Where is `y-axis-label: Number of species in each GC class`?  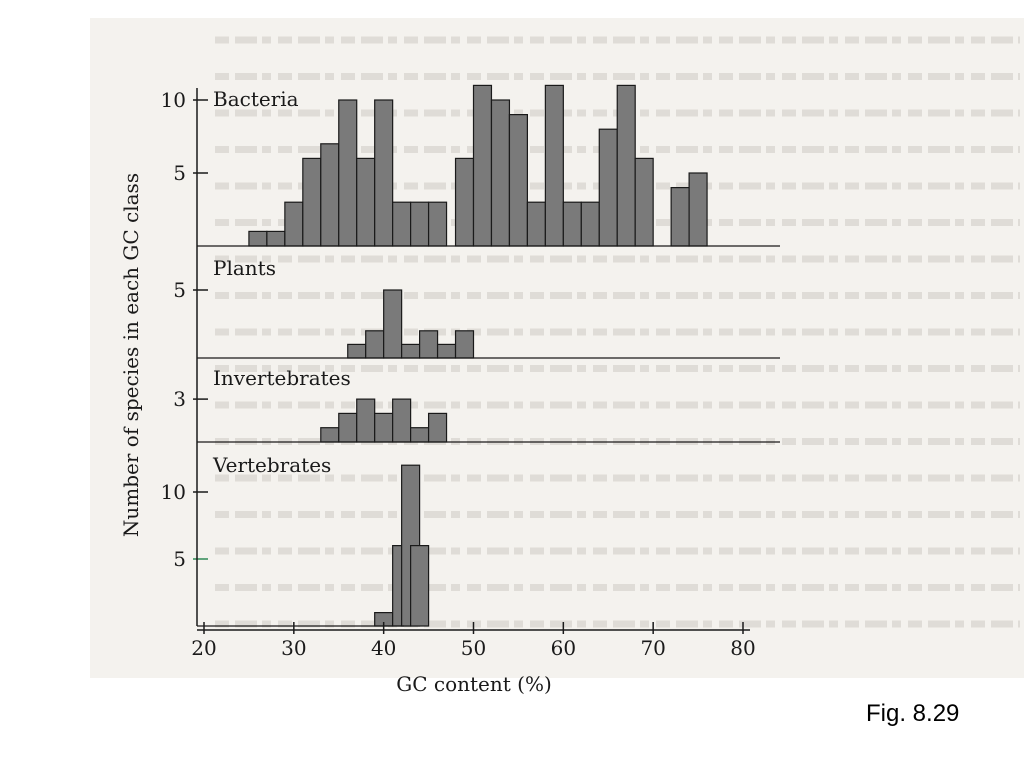
y-axis-label: Number of species in each GC class is located at coordinates (131, 355).